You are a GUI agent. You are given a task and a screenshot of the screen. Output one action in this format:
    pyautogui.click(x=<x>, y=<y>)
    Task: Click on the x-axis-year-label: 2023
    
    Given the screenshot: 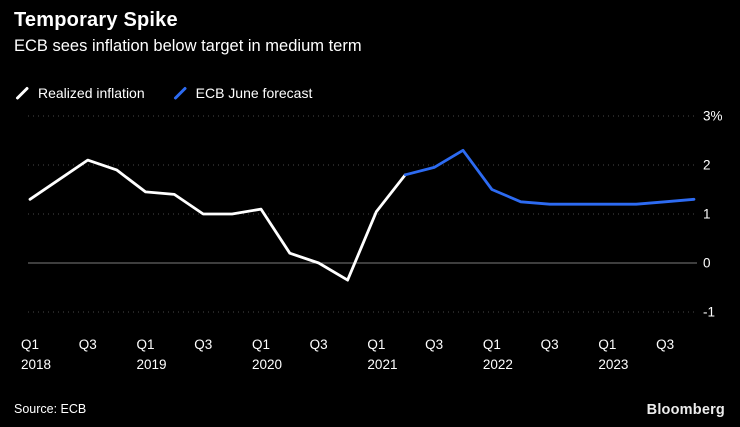 What is the action you would take?
    pyautogui.click(x=613, y=364)
    